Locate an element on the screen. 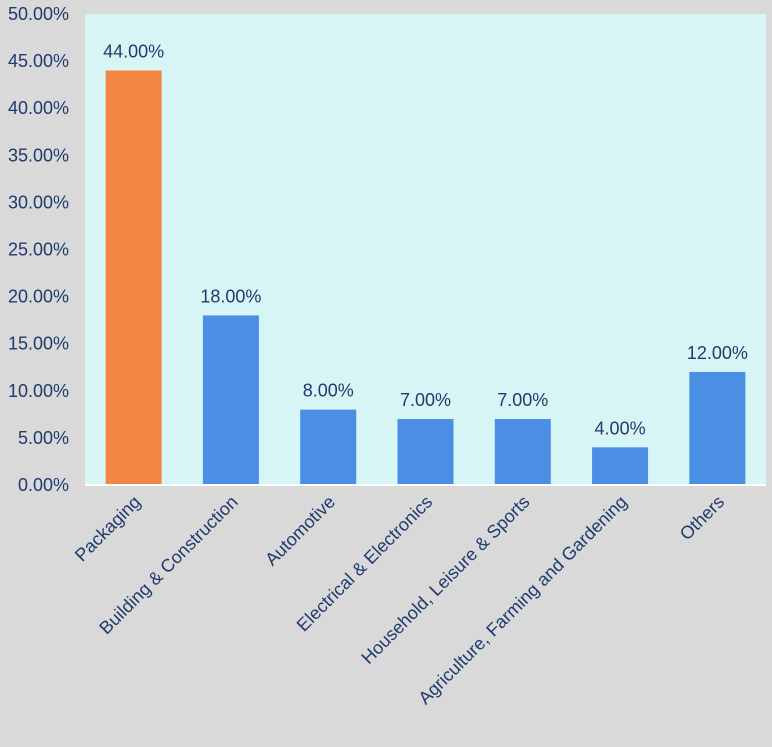 Image resolution: width=772 pixels, height=747 pixels. y-tick-label: 50.00% is located at coordinates (38, 14).